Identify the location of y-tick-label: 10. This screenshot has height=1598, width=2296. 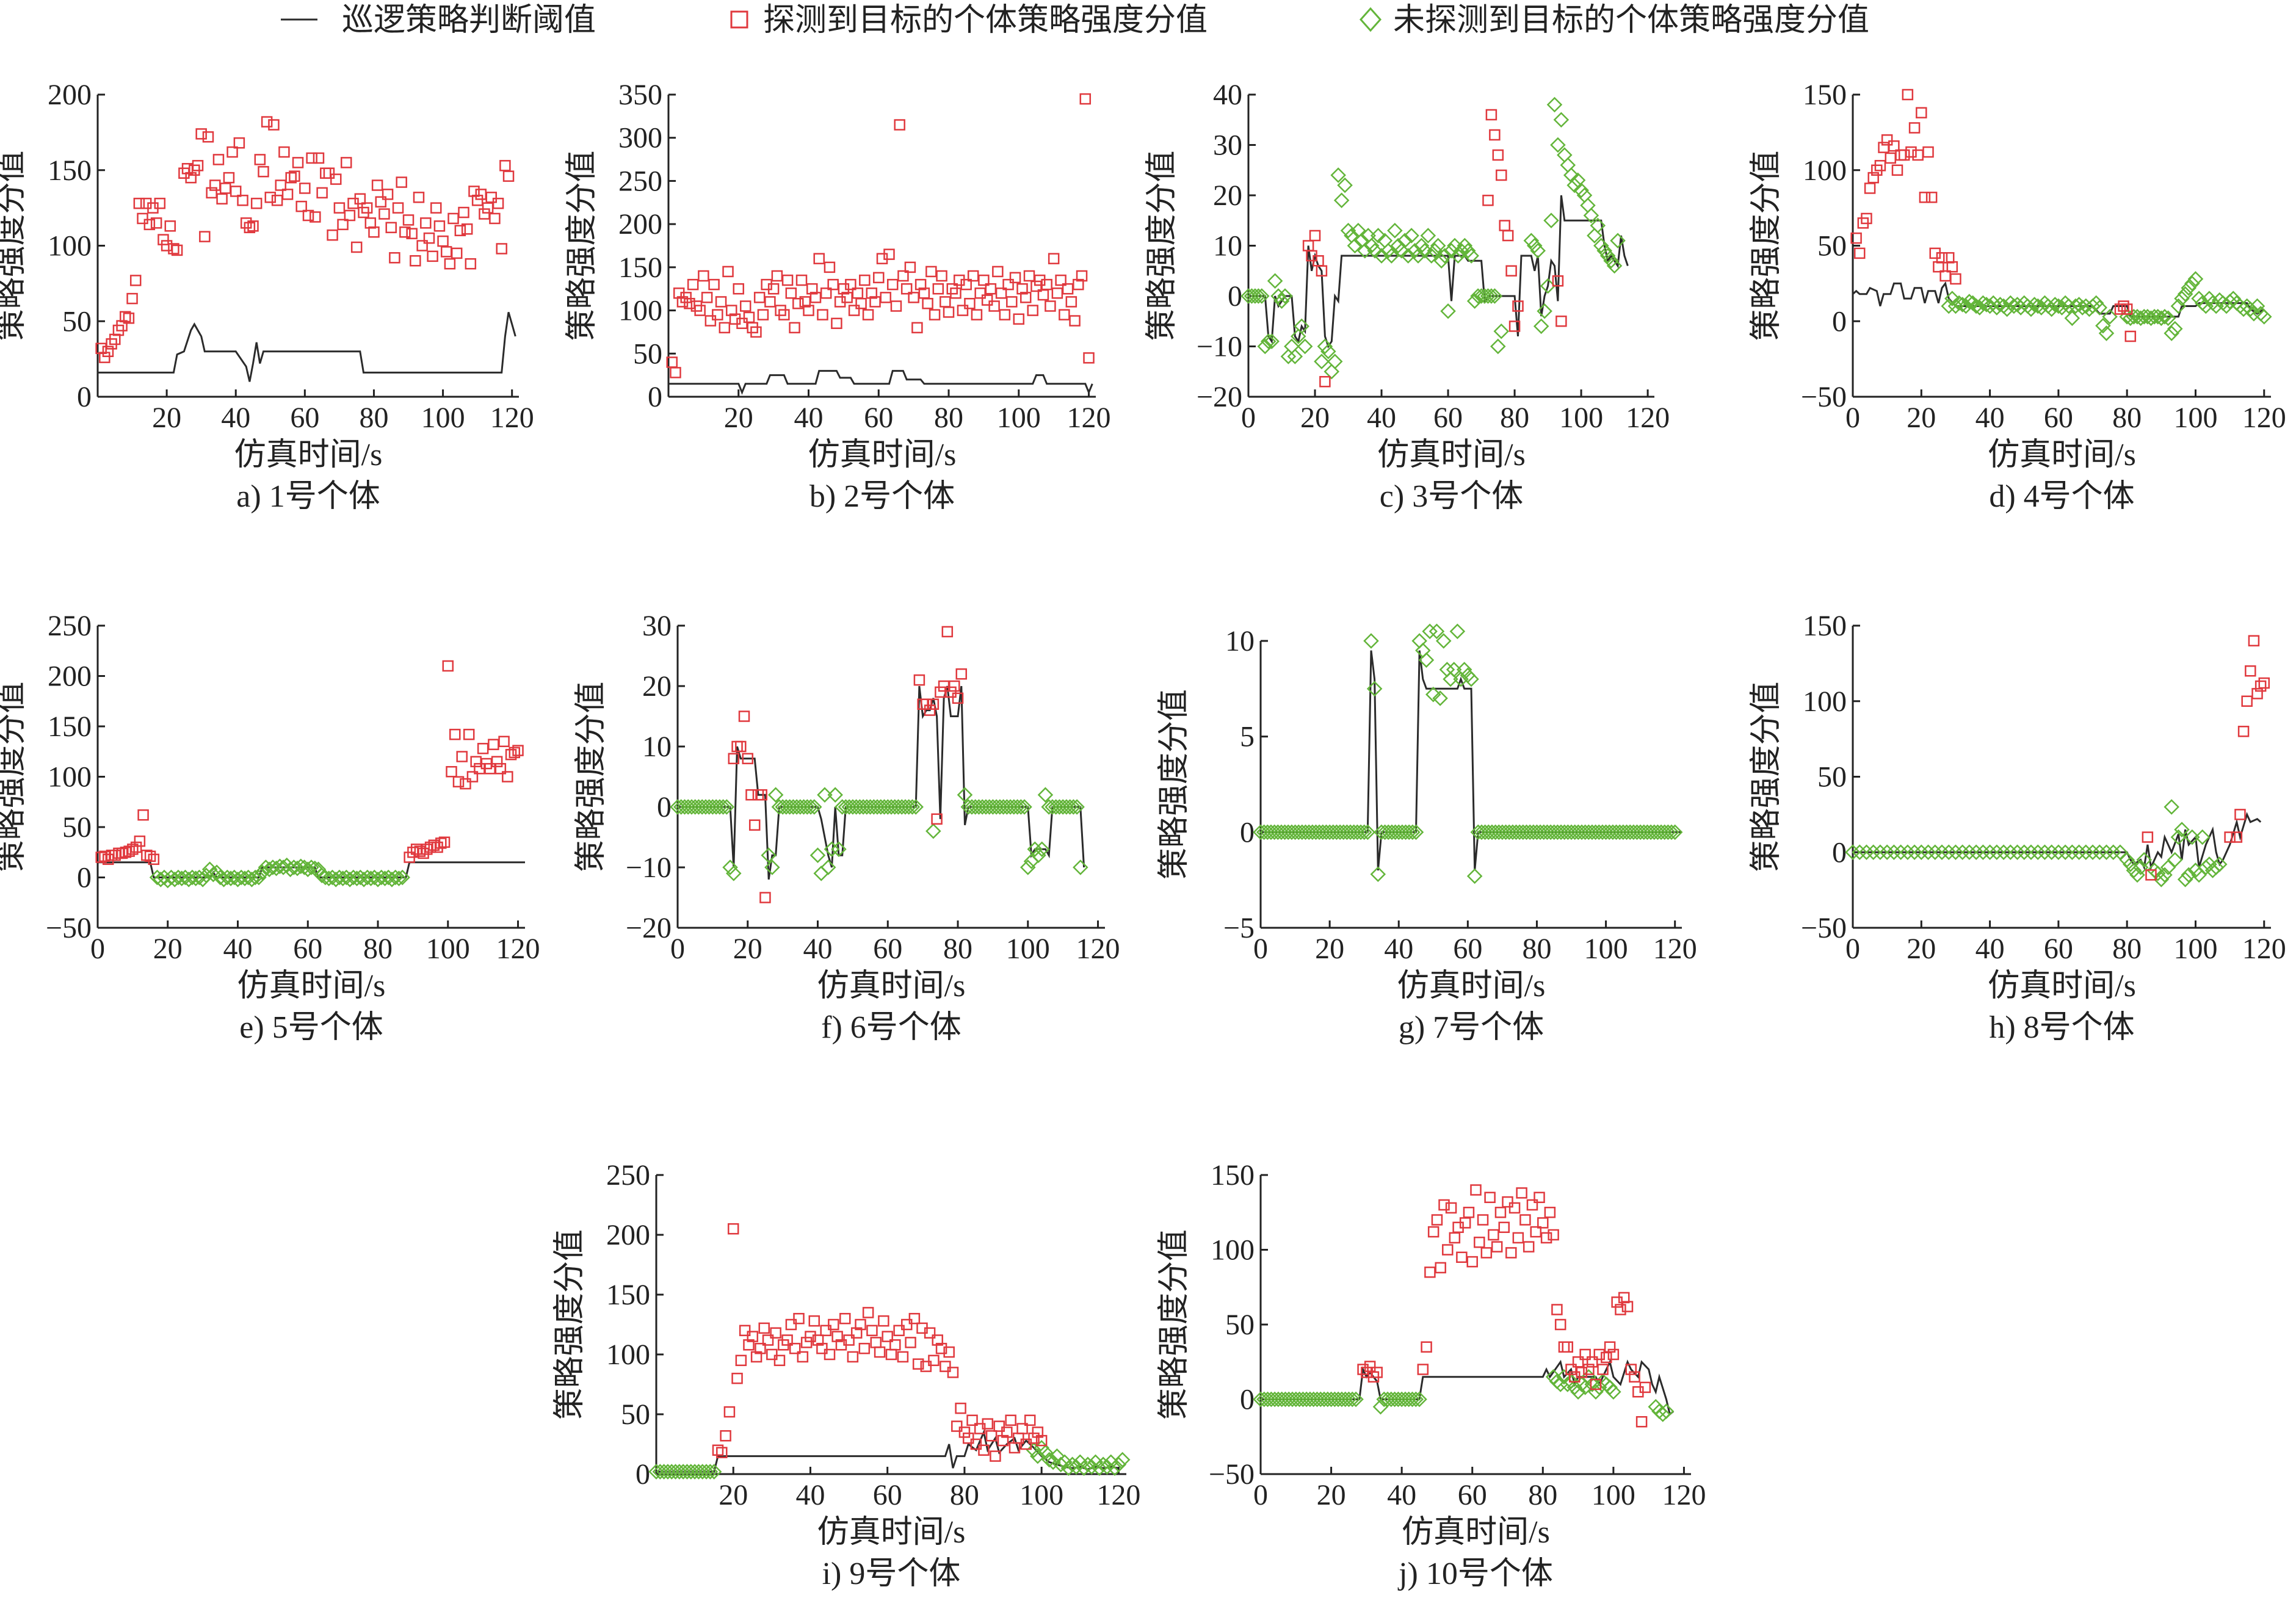
(1240, 641).